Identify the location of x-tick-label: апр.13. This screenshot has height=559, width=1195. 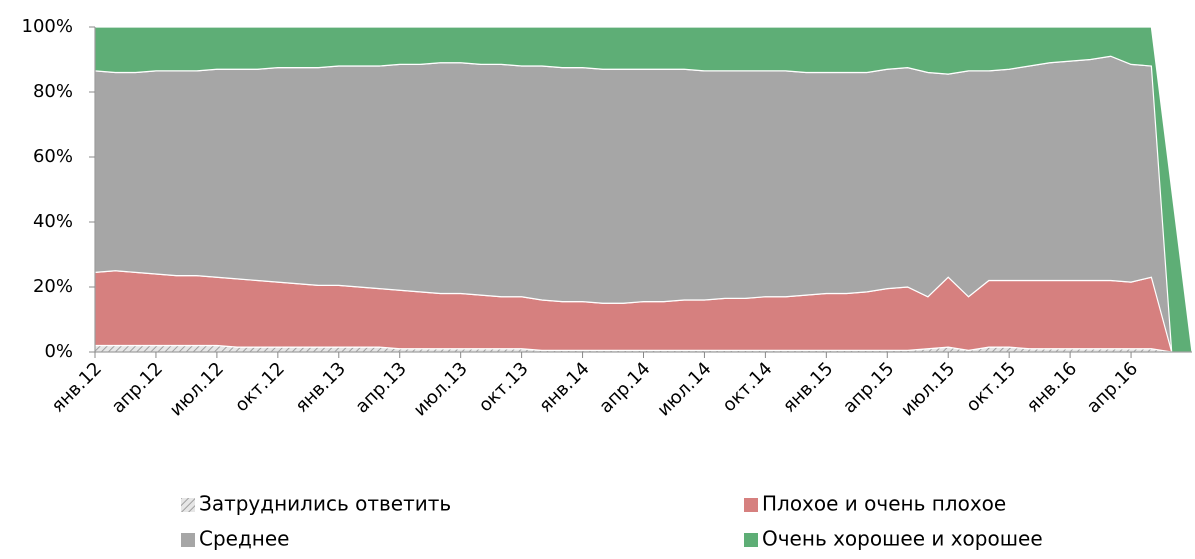
(380, 387).